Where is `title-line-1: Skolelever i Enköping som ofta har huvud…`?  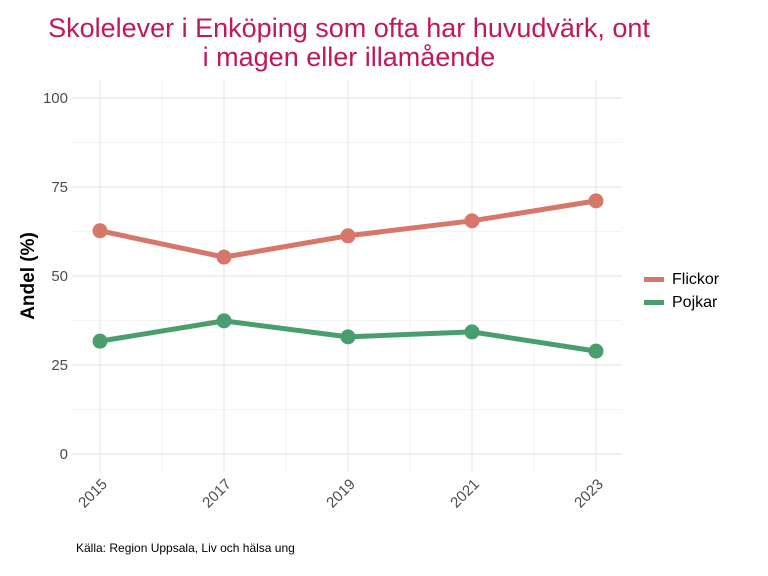 title-line-1: Skolelever i Enköping som ofta har huvud… is located at coordinates (349, 28).